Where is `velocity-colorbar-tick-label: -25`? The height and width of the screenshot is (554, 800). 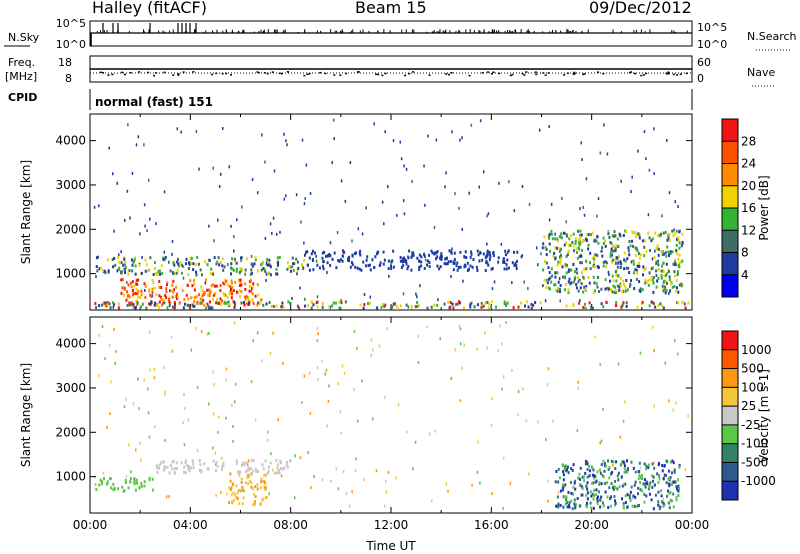 velocity-colorbar-tick-label: -25 is located at coordinates (751, 425).